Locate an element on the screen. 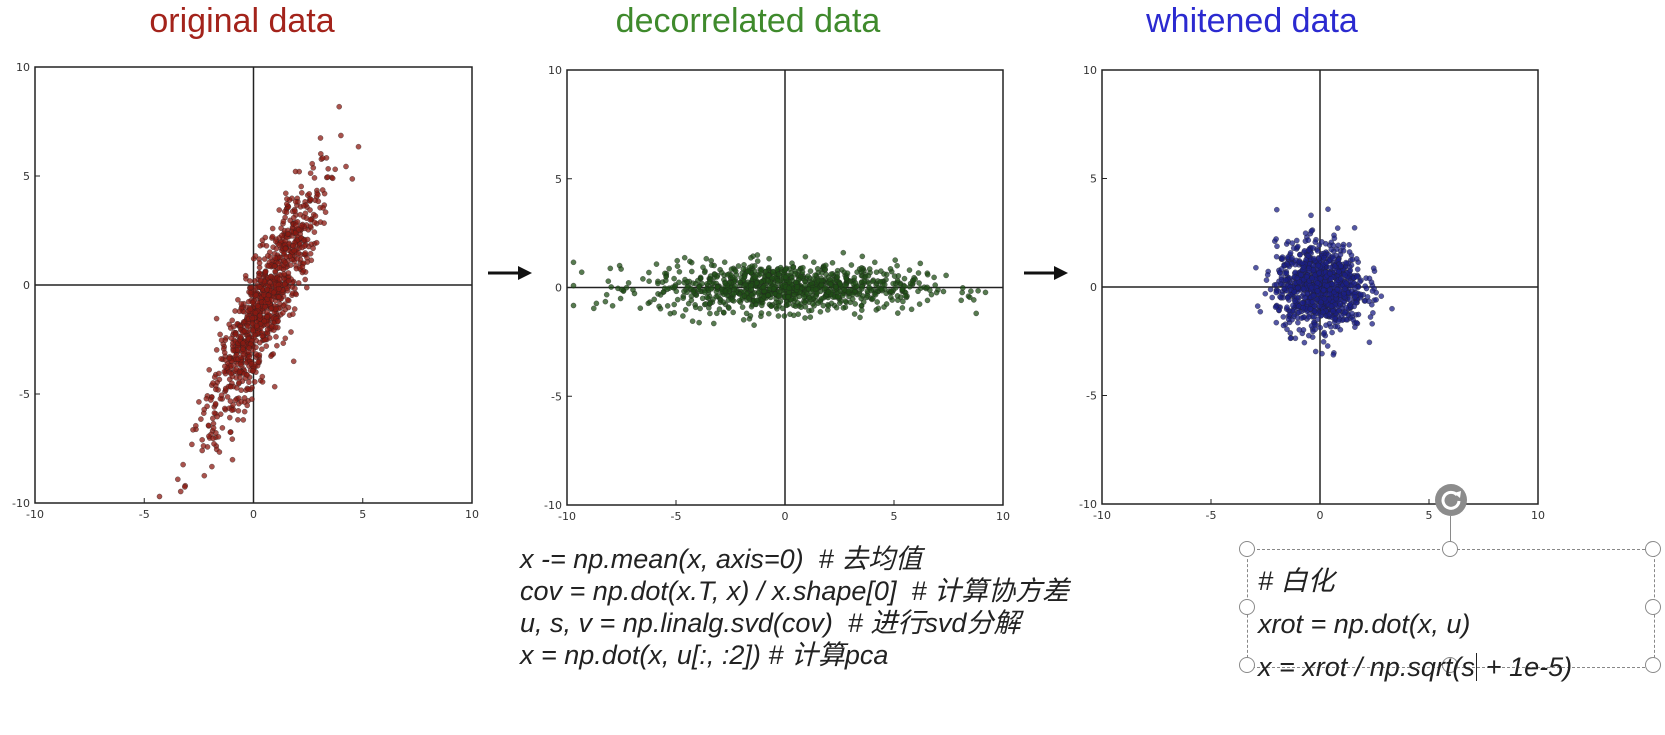  y-tick-label: -10 is located at coordinates (553, 505).